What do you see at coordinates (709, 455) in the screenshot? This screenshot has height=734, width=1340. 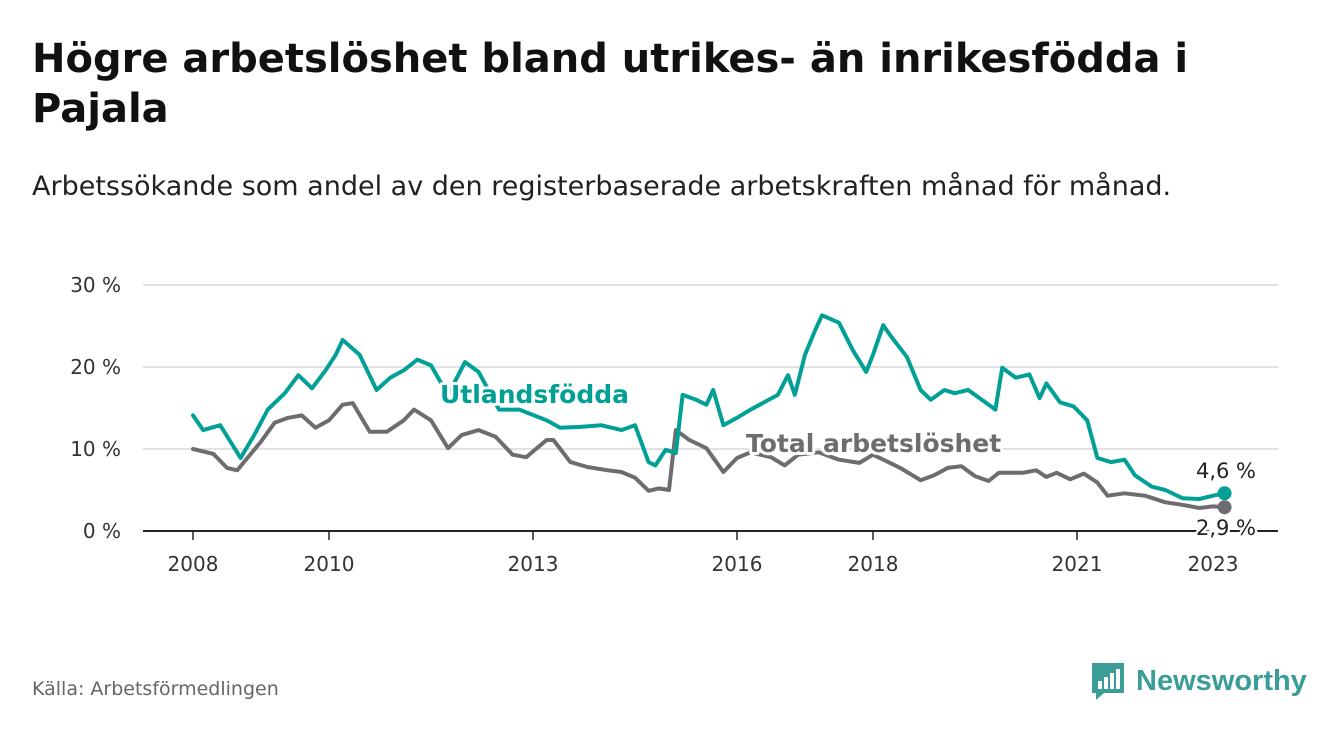 I see `series-line-total` at bounding box center [709, 455].